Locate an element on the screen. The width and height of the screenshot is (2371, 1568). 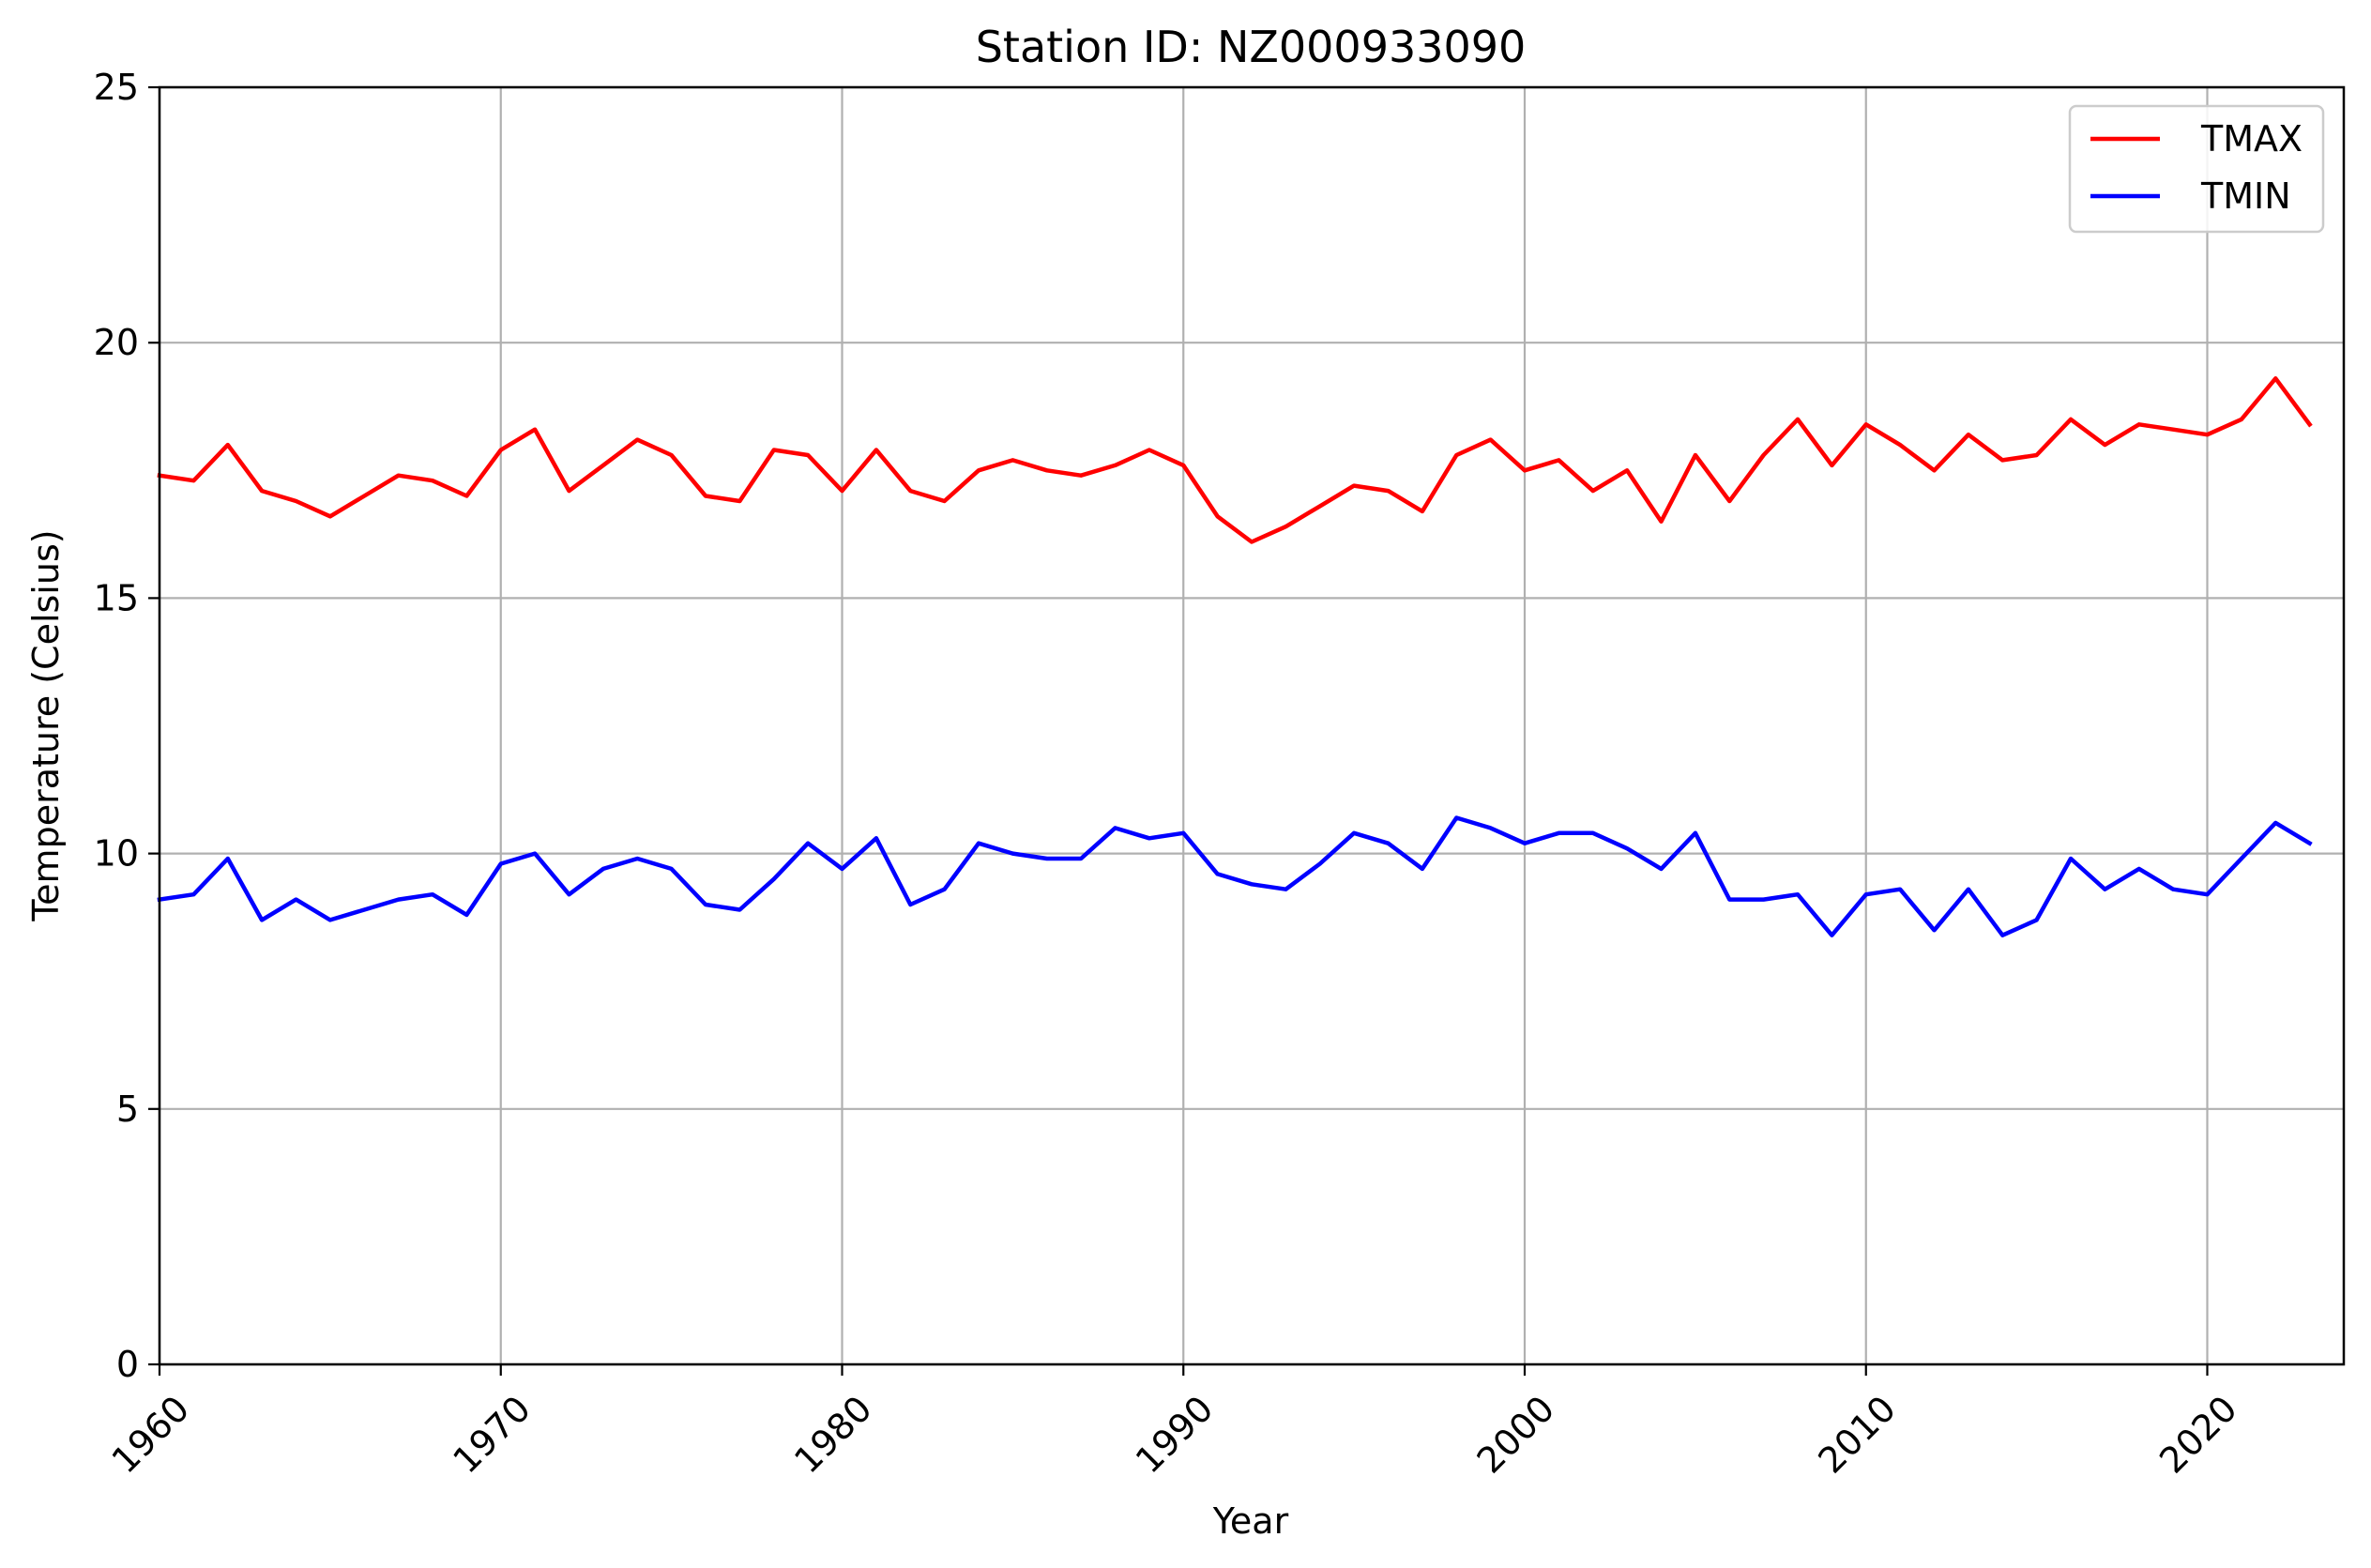
chart-title: Station ID: NZ000933090 is located at coordinates (1251, 47).